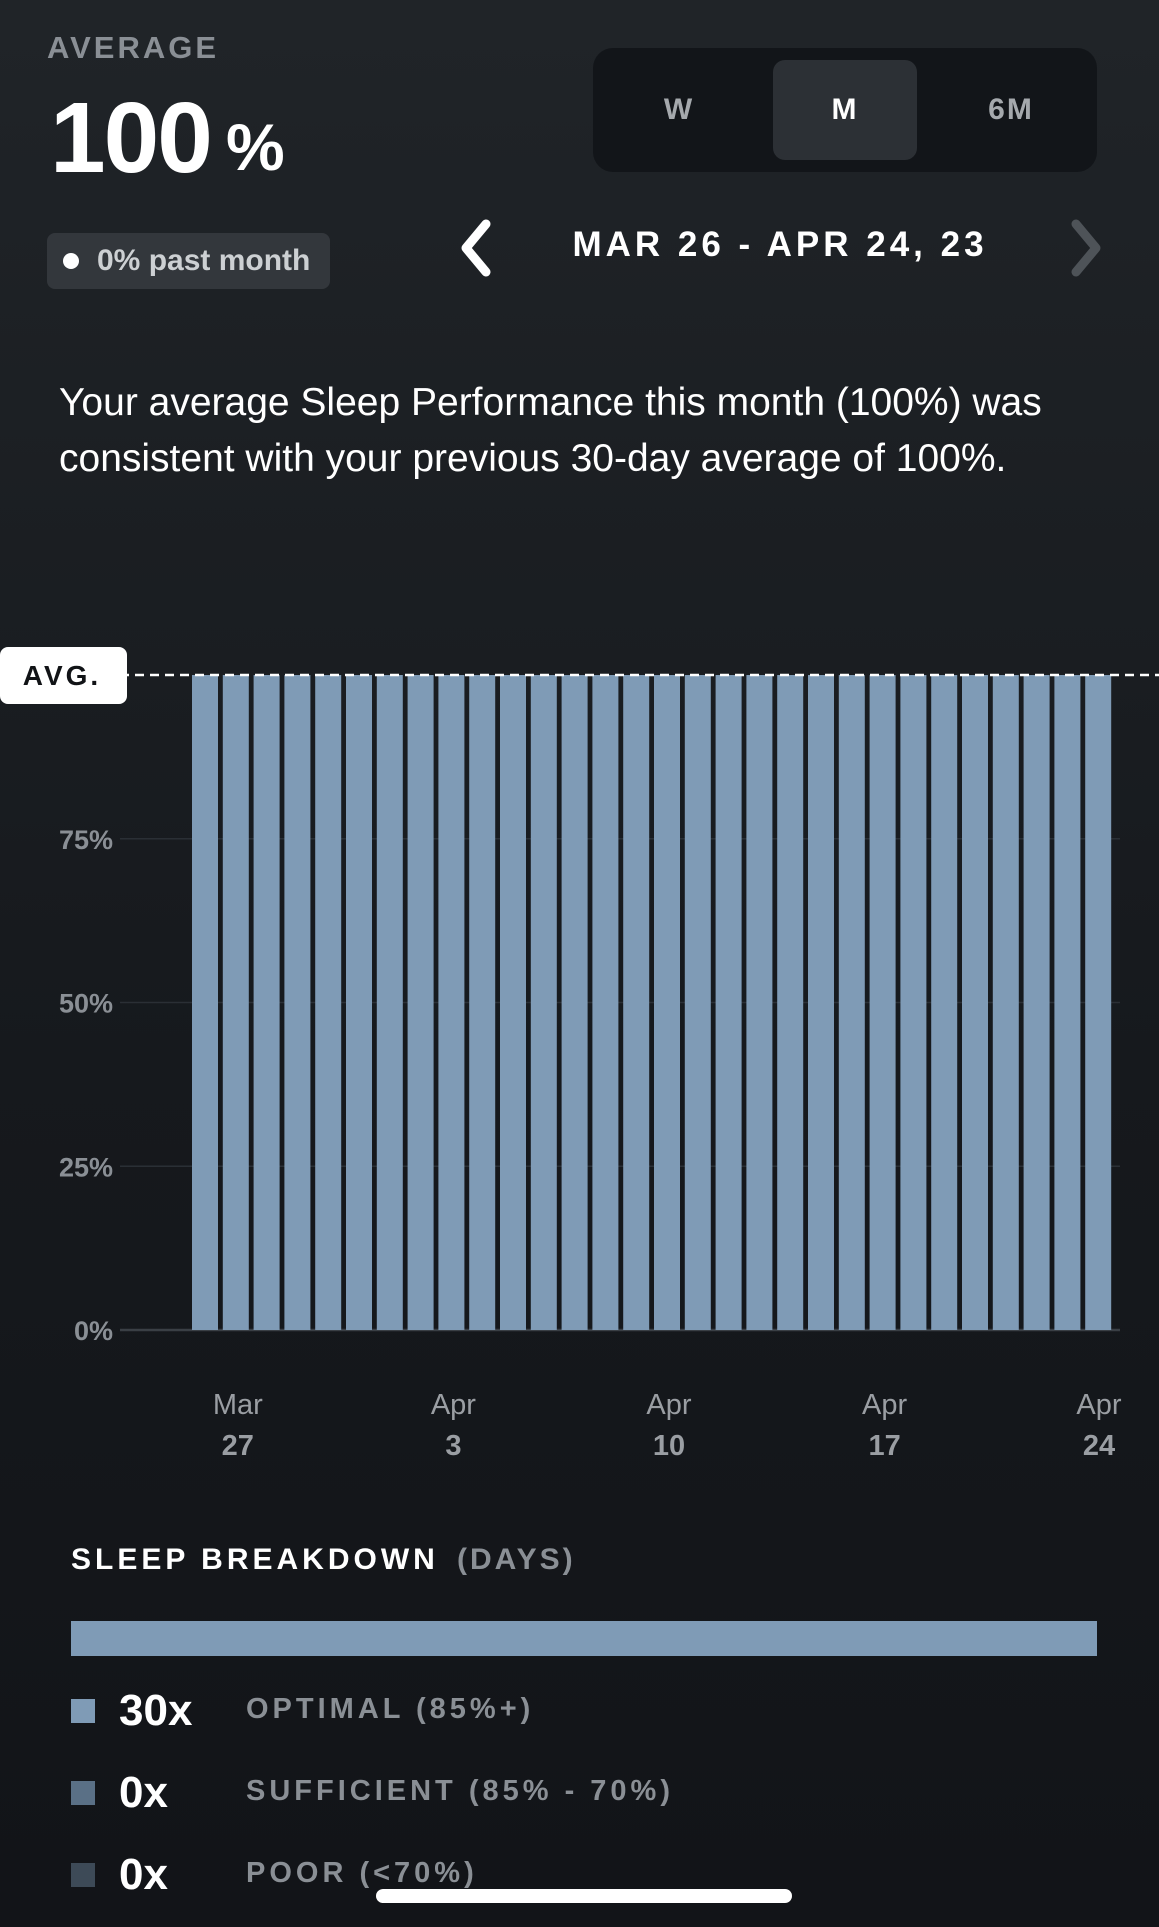 This screenshot has width=1159, height=1927. Describe the element at coordinates (133, 47) in the screenshot. I see `average-label: AVERAGE` at that location.